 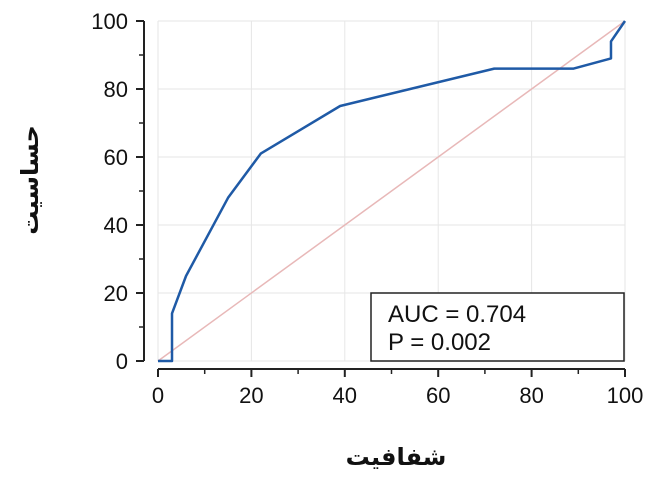 I want to click on annotation-p-value: P = 0.002, so click(x=439, y=342).